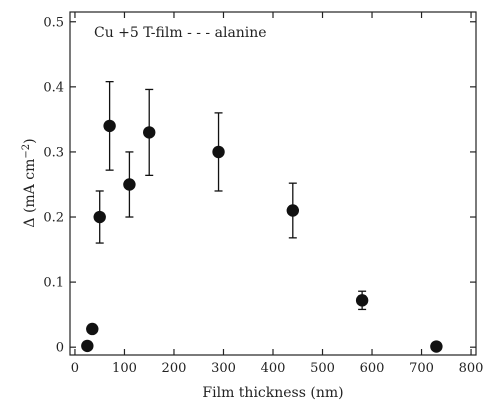  Describe the element at coordinates (174, 368) in the screenshot. I see `x-tick-label: 200` at that location.